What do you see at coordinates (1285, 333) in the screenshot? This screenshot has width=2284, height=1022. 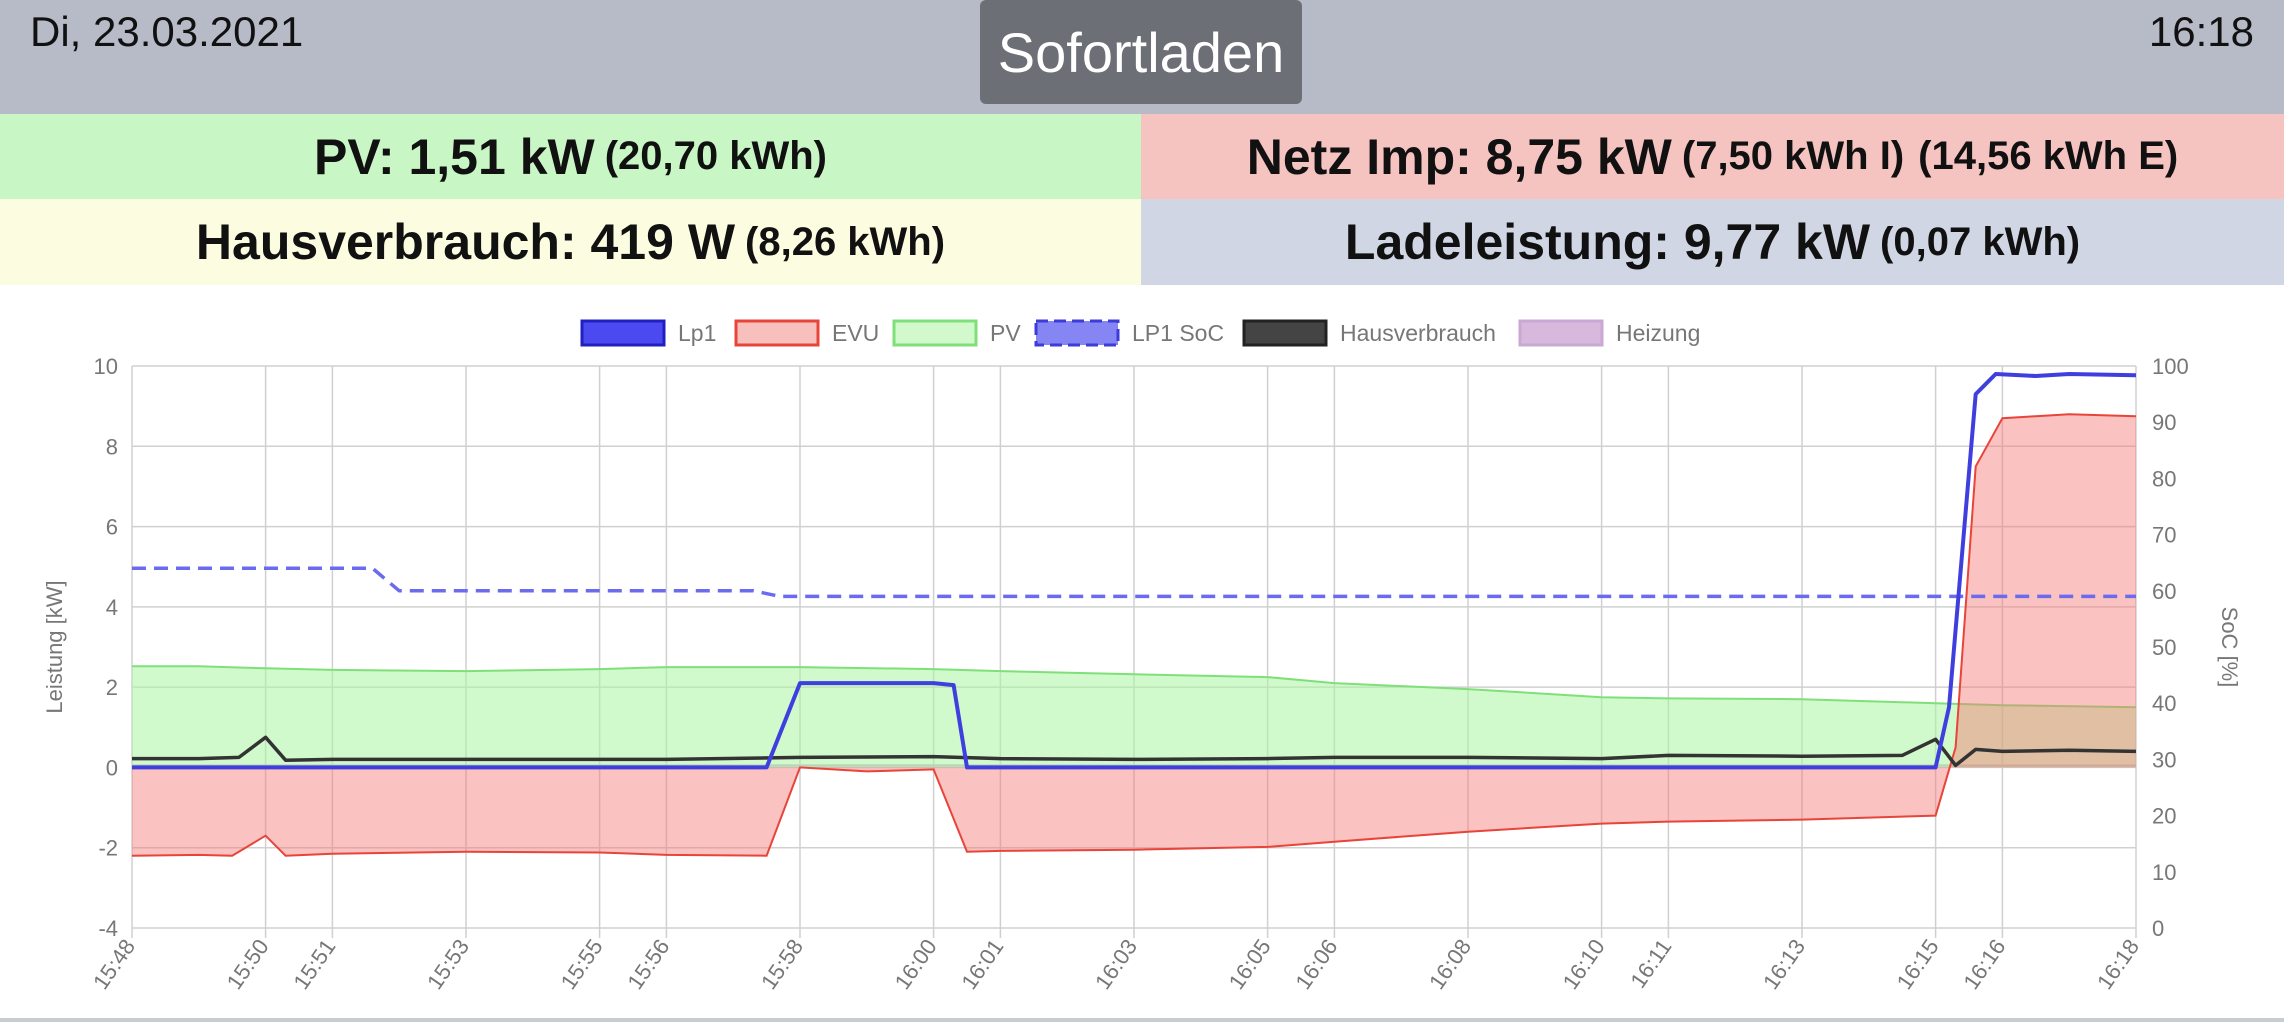 I see `legend-swatch-hausverbrauch` at bounding box center [1285, 333].